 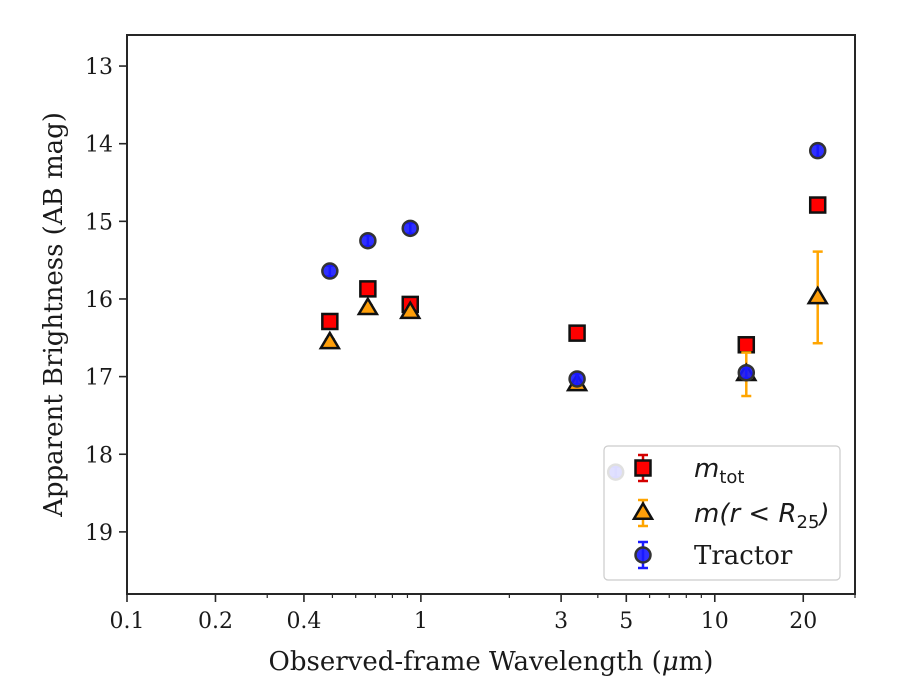 I want to click on x-tick-label: 0.1, so click(x=127, y=621).